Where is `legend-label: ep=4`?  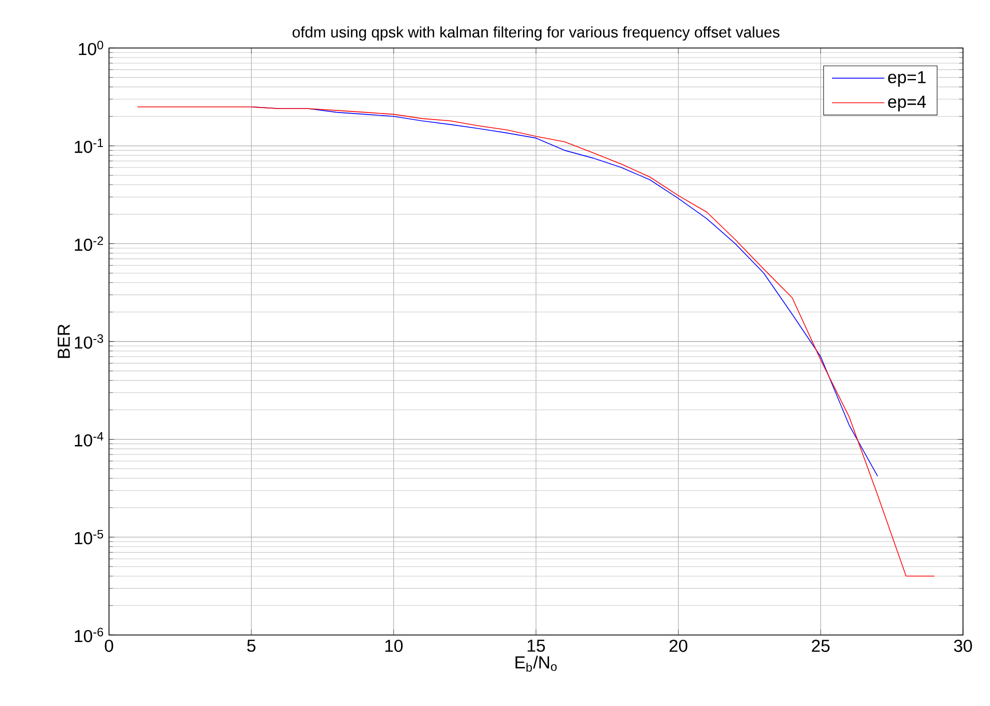 legend-label: ep=4 is located at coordinates (907, 104).